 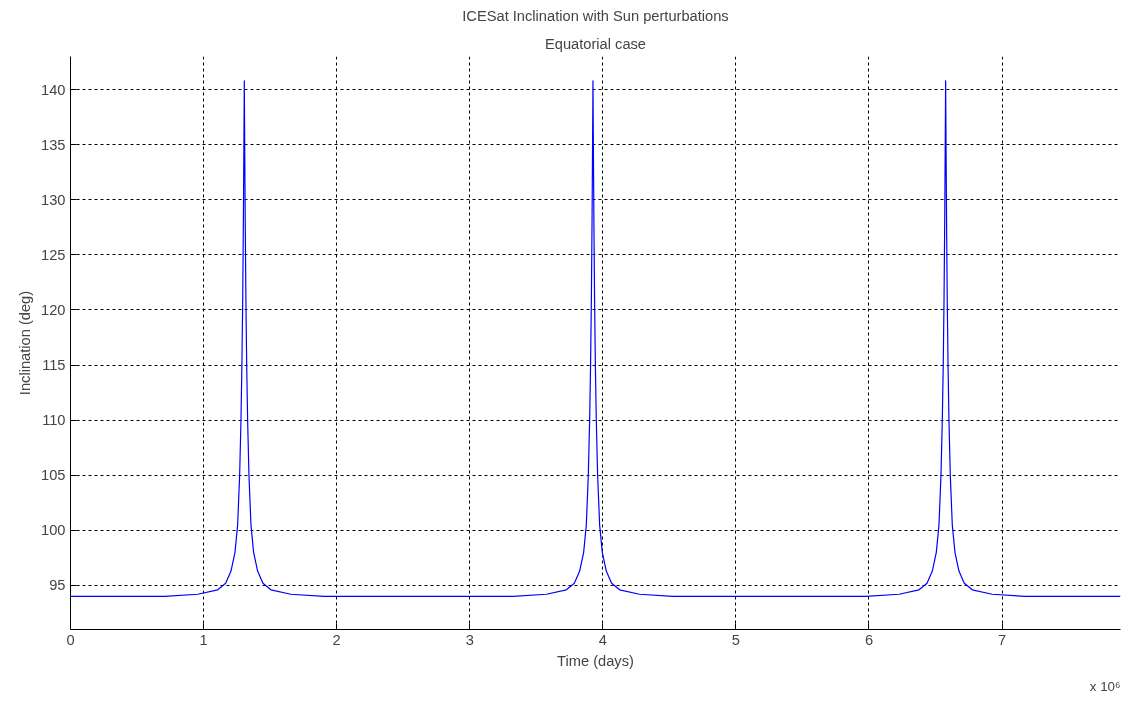 I want to click on y-tick-label: 135, so click(x=53, y=144).